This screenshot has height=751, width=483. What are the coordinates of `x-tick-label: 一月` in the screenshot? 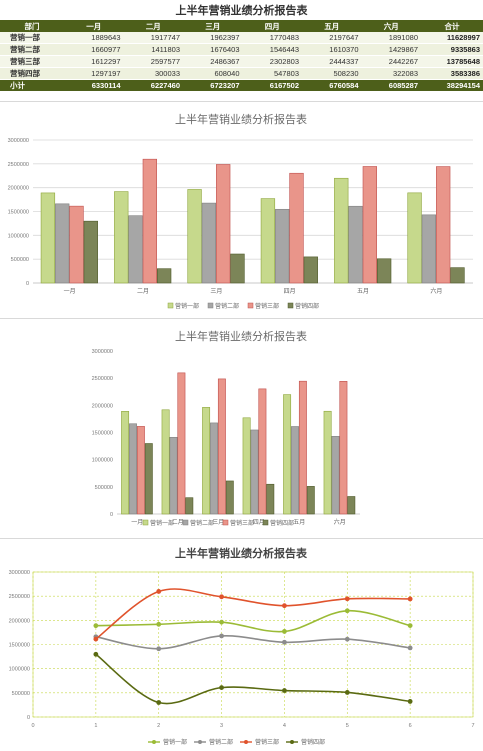 It's located at (137, 522).